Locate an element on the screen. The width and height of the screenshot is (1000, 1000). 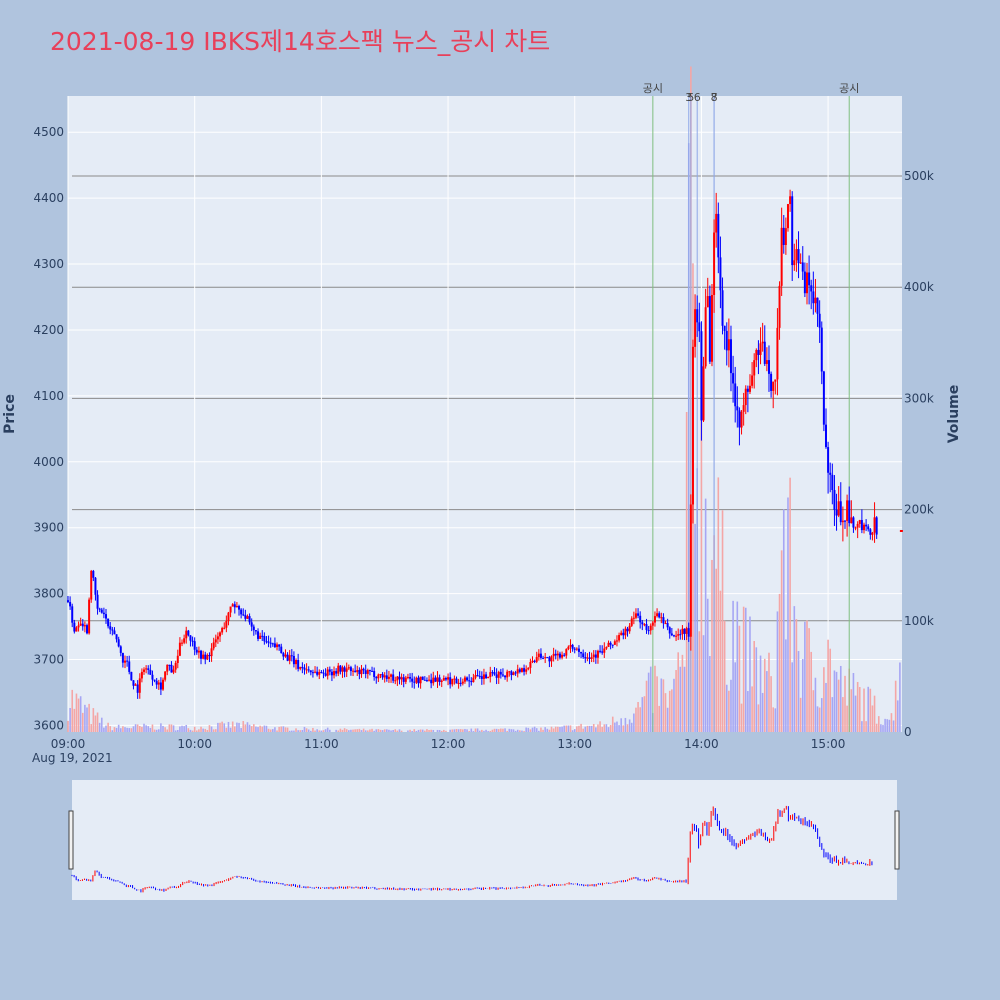
range-slider-bg is located at coordinates (484, 840).